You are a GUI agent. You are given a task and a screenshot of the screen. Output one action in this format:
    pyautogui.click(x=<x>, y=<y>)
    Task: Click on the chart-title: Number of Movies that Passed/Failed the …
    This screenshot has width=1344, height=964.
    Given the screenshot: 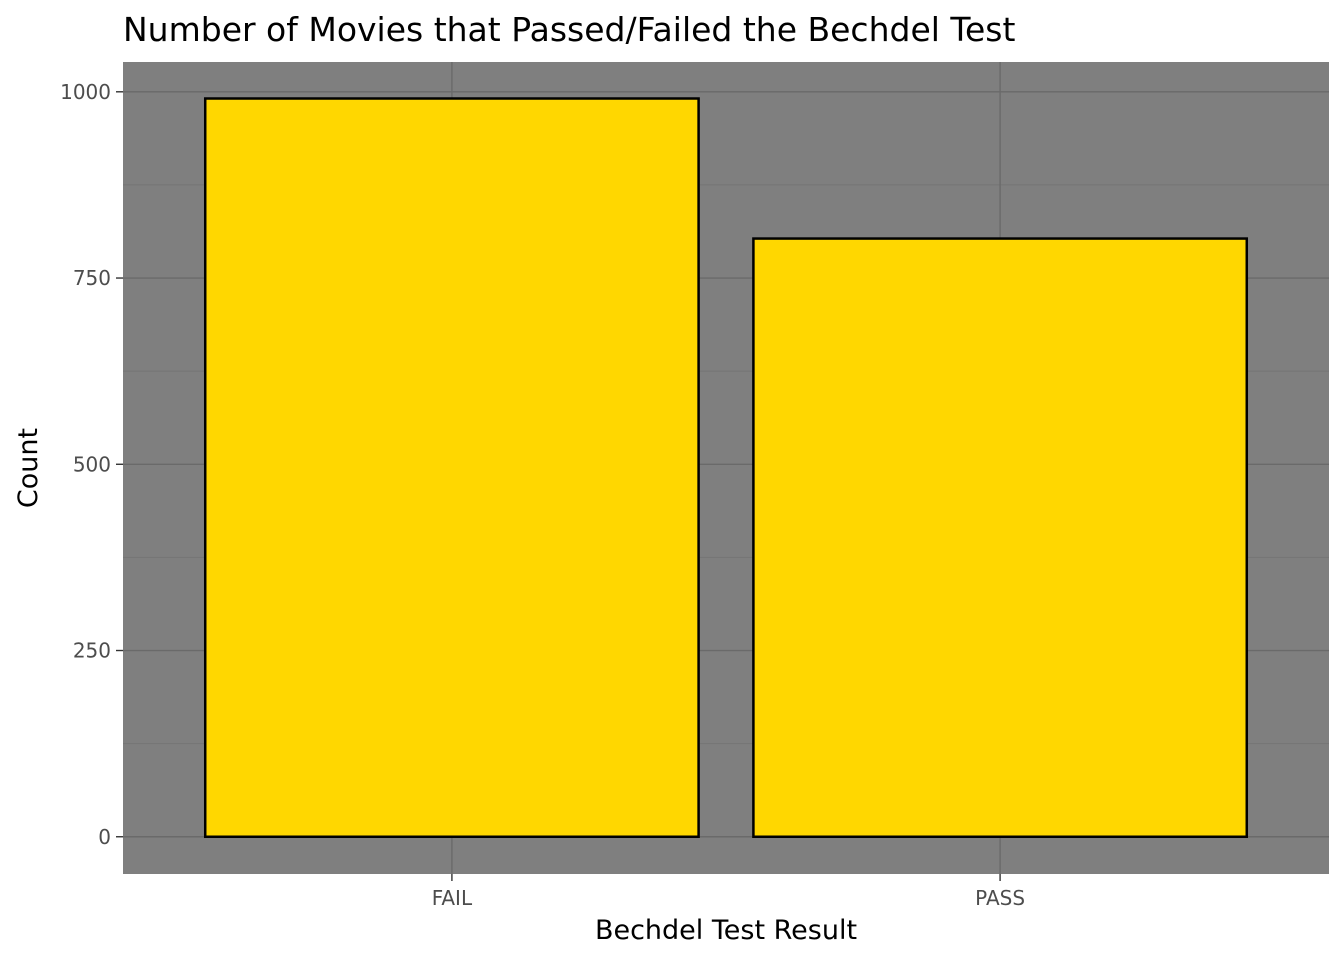 What is the action you would take?
    pyautogui.click(x=569, y=29)
    